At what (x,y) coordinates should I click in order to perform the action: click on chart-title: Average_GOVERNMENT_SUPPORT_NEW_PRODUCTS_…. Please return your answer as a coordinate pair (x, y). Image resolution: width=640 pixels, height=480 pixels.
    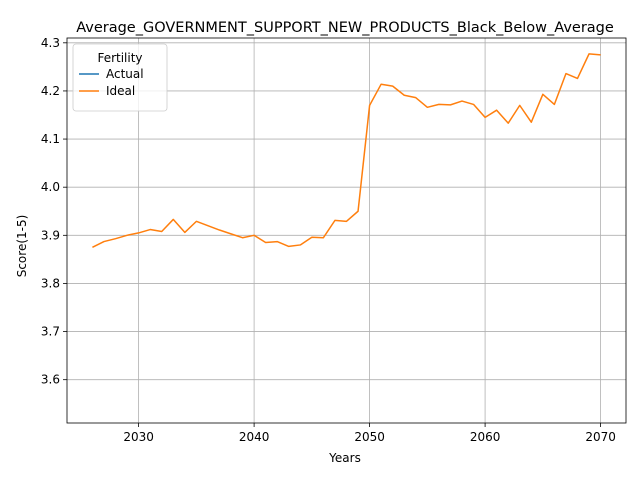
    Looking at the image, I should click on (345, 28).